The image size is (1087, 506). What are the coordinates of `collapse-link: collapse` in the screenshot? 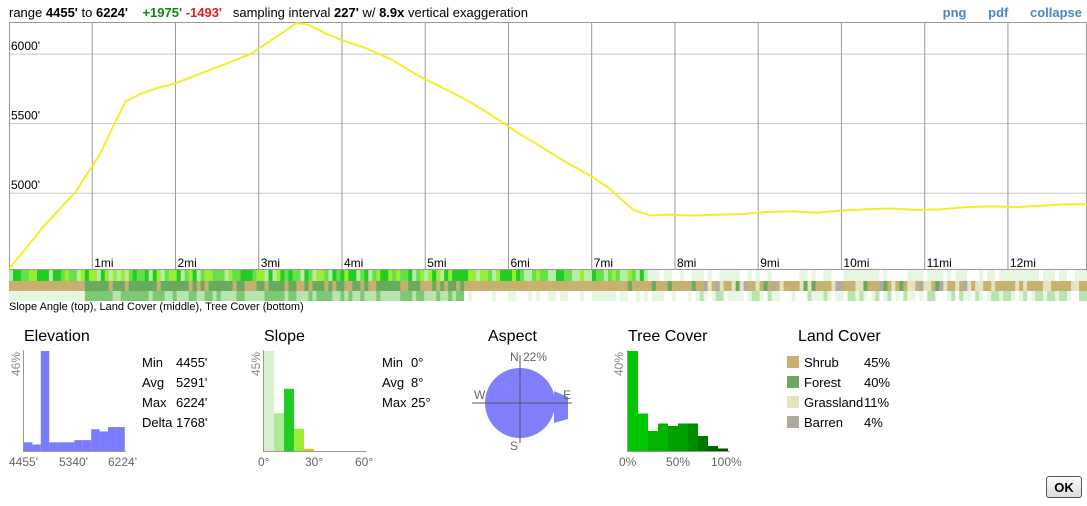 It's located at (1055, 12).